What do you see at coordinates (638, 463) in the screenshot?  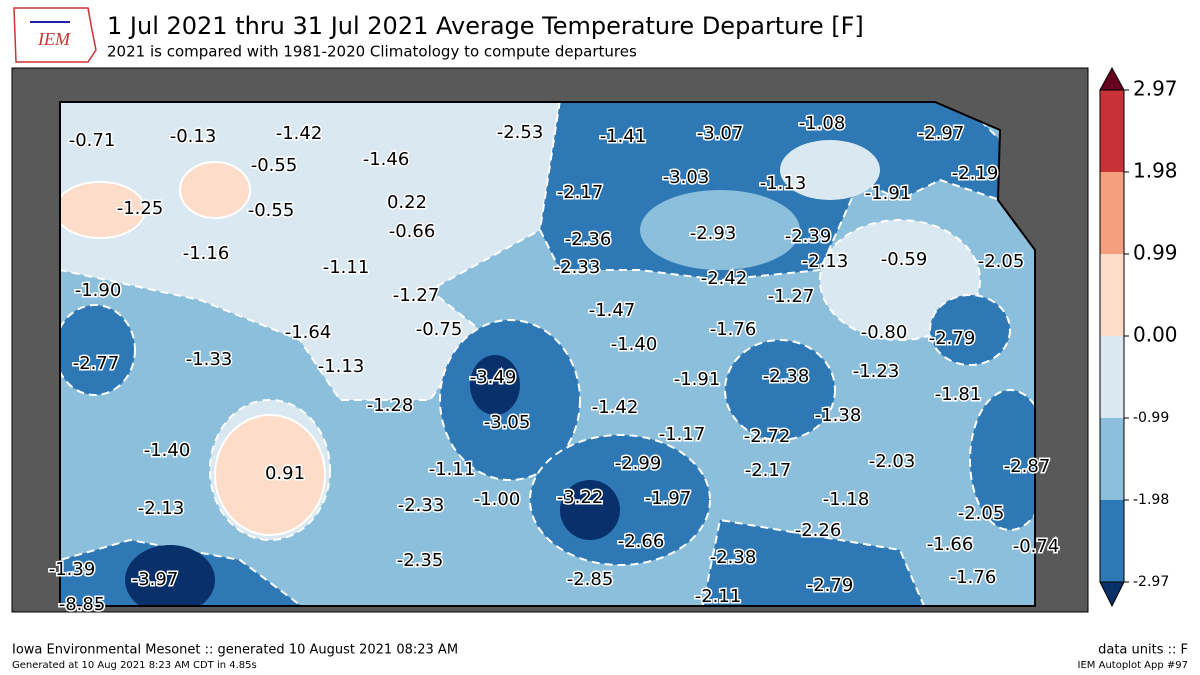 I see `station-value: -2.99` at bounding box center [638, 463].